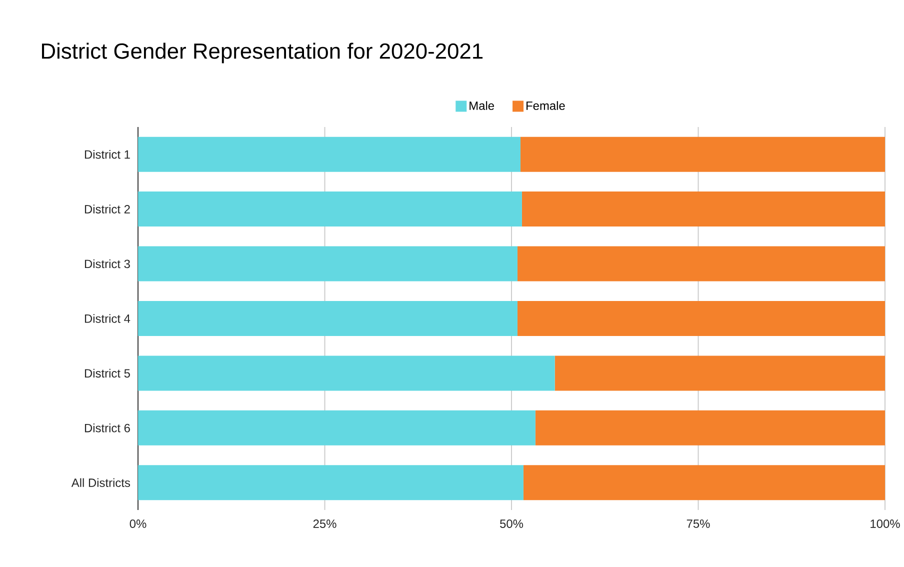 The width and height of the screenshot is (904, 567). What do you see at coordinates (885, 524) in the screenshot?
I see `x-tick-label: 100%` at bounding box center [885, 524].